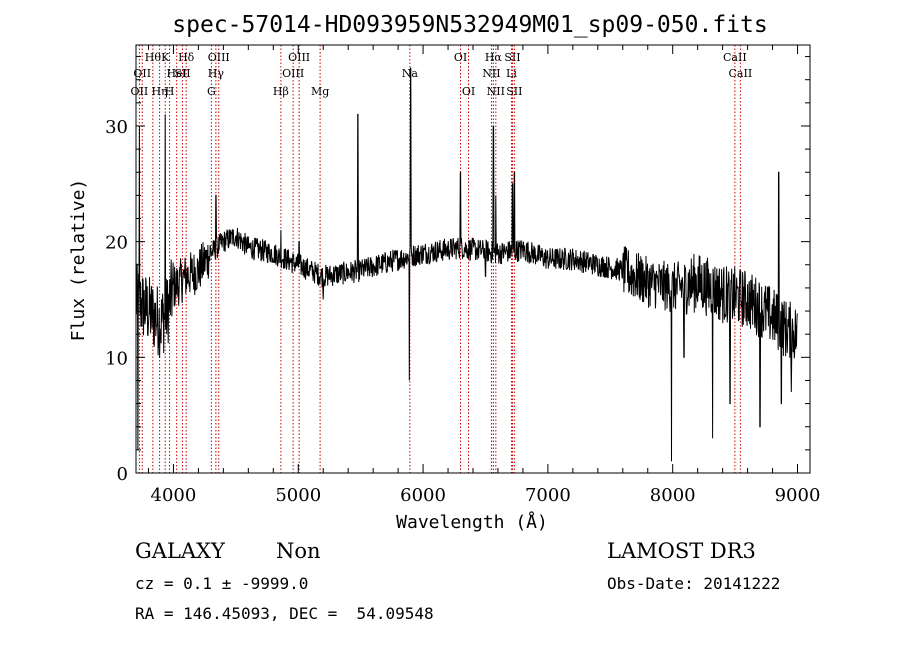 This screenshot has width=900, height=649. Describe the element at coordinates (423, 495) in the screenshot. I see `x-tick-label: 6000` at that location.